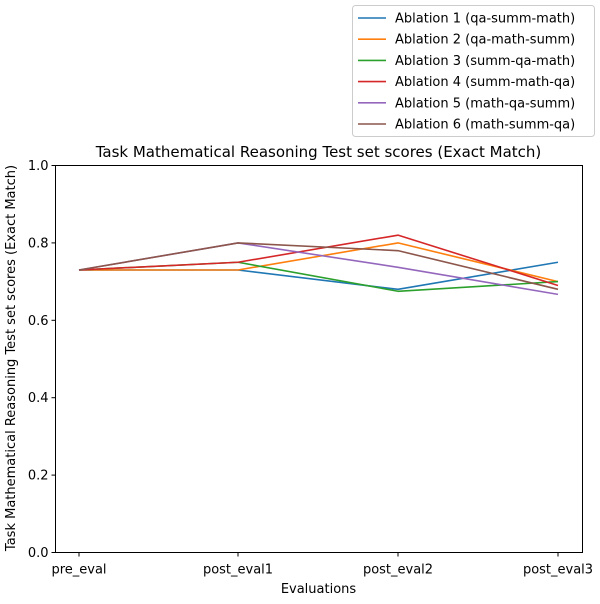 The image size is (600, 604). What do you see at coordinates (38, 321) in the screenshot?
I see `y-tick-label: 0.6` at bounding box center [38, 321].